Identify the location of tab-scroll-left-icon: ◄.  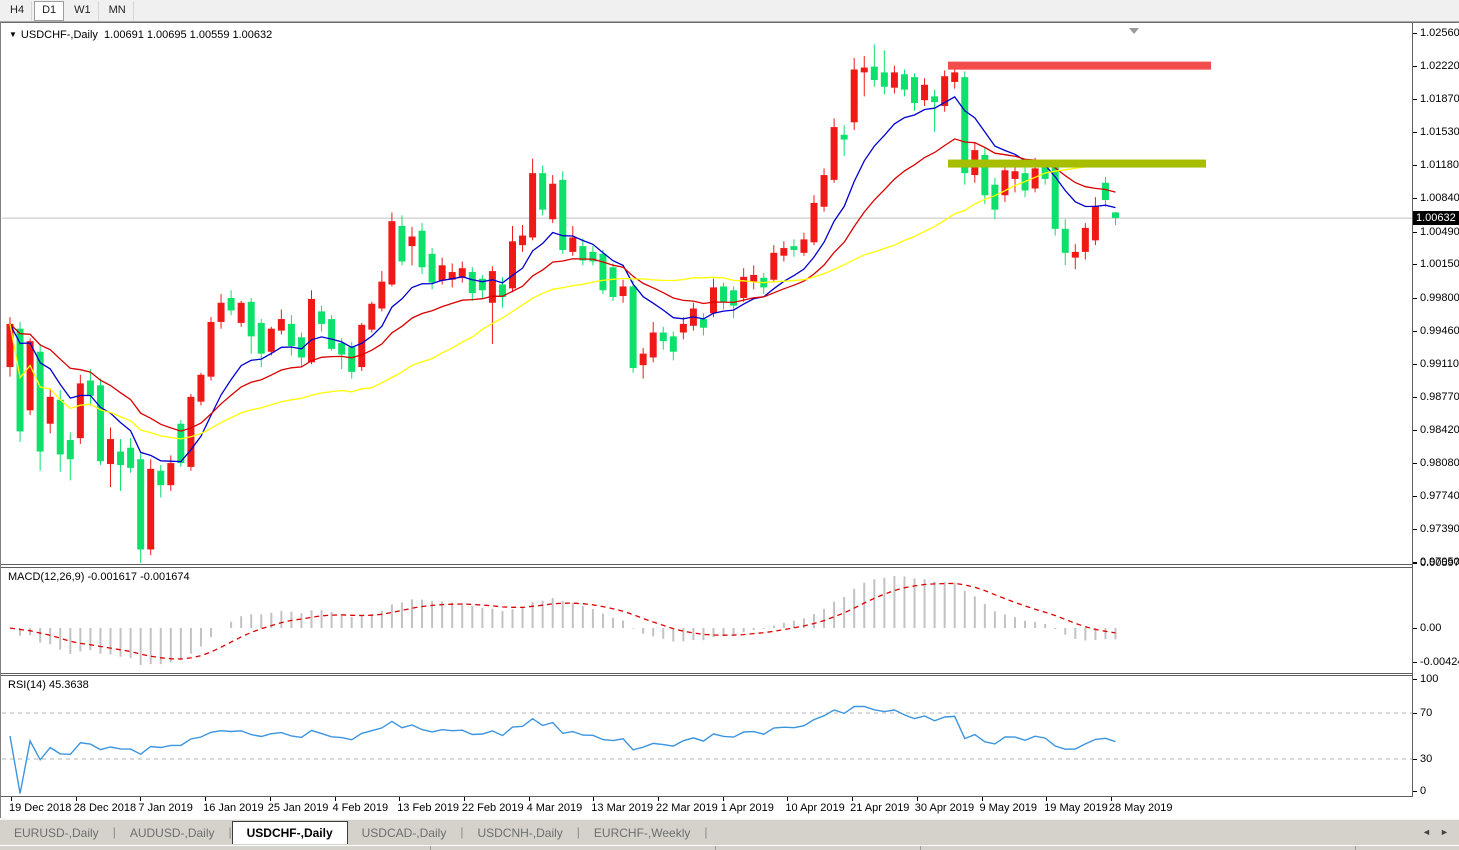
(1426, 832).